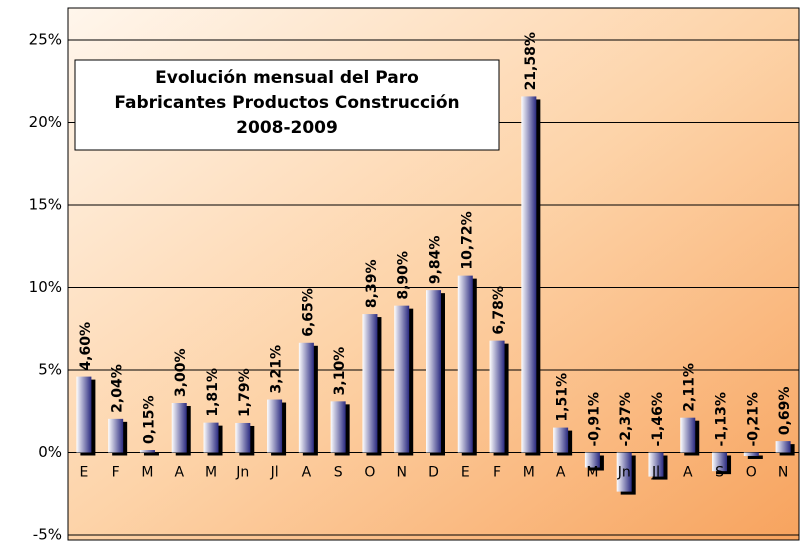 The width and height of the screenshot is (800, 542). I want to click on value-label: 8,90%, so click(404, 275).